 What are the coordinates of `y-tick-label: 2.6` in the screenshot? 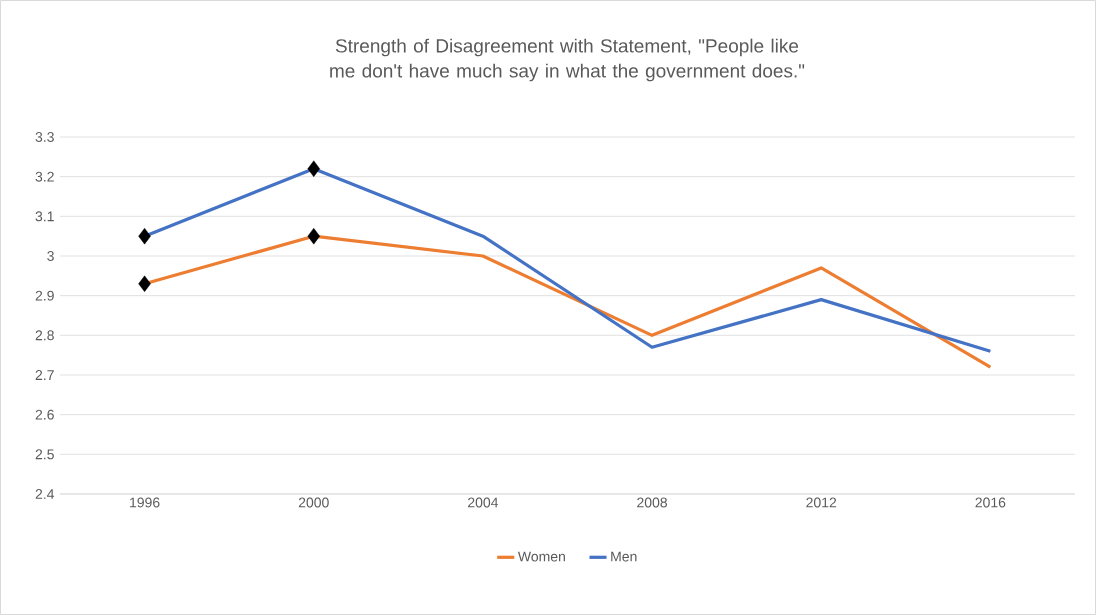 It's located at (44, 414).